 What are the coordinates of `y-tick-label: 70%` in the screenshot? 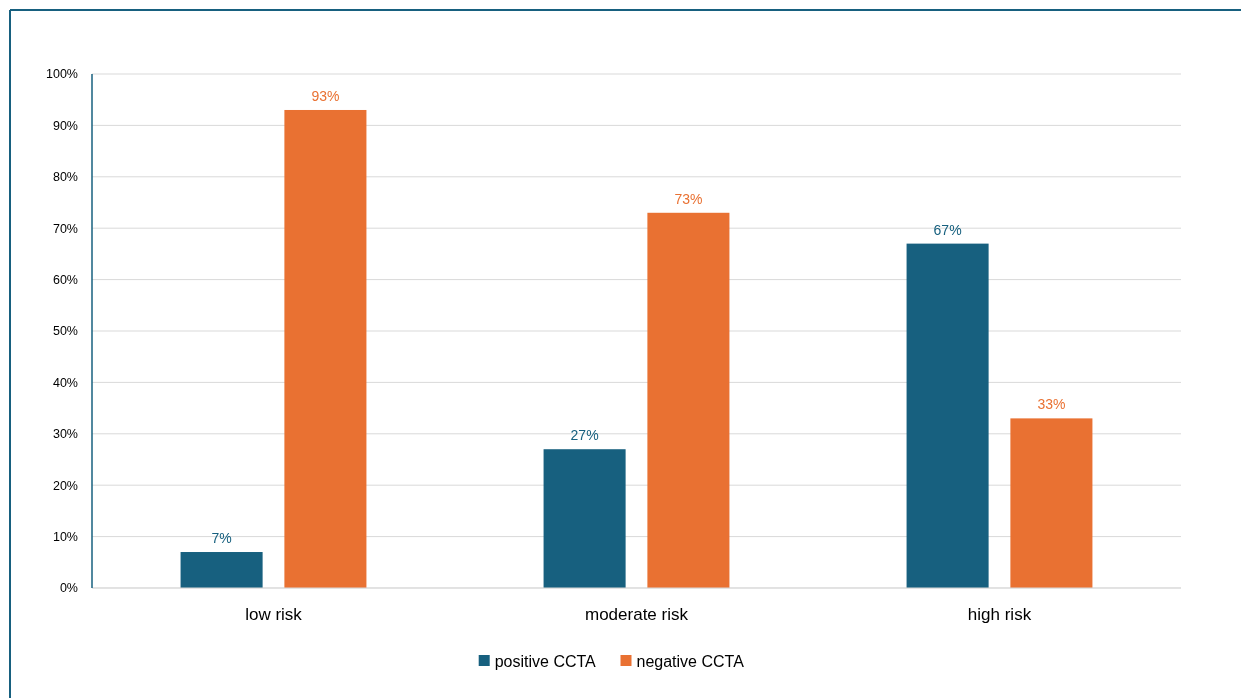 It's located at (65, 228).